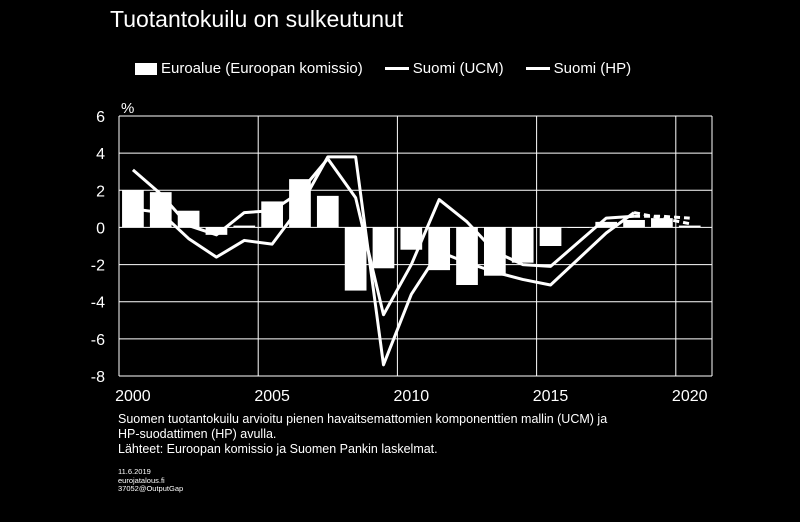 The width and height of the screenshot is (800, 522). I want to click on bar-2014, so click(522, 245).